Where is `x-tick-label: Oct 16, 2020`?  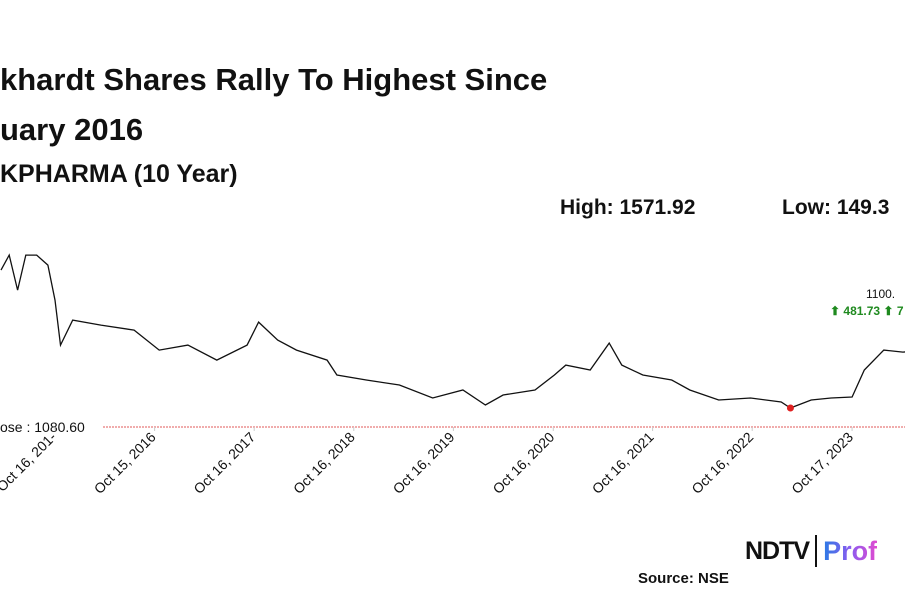
x-tick-label: Oct 16, 2020 is located at coordinates (523, 463).